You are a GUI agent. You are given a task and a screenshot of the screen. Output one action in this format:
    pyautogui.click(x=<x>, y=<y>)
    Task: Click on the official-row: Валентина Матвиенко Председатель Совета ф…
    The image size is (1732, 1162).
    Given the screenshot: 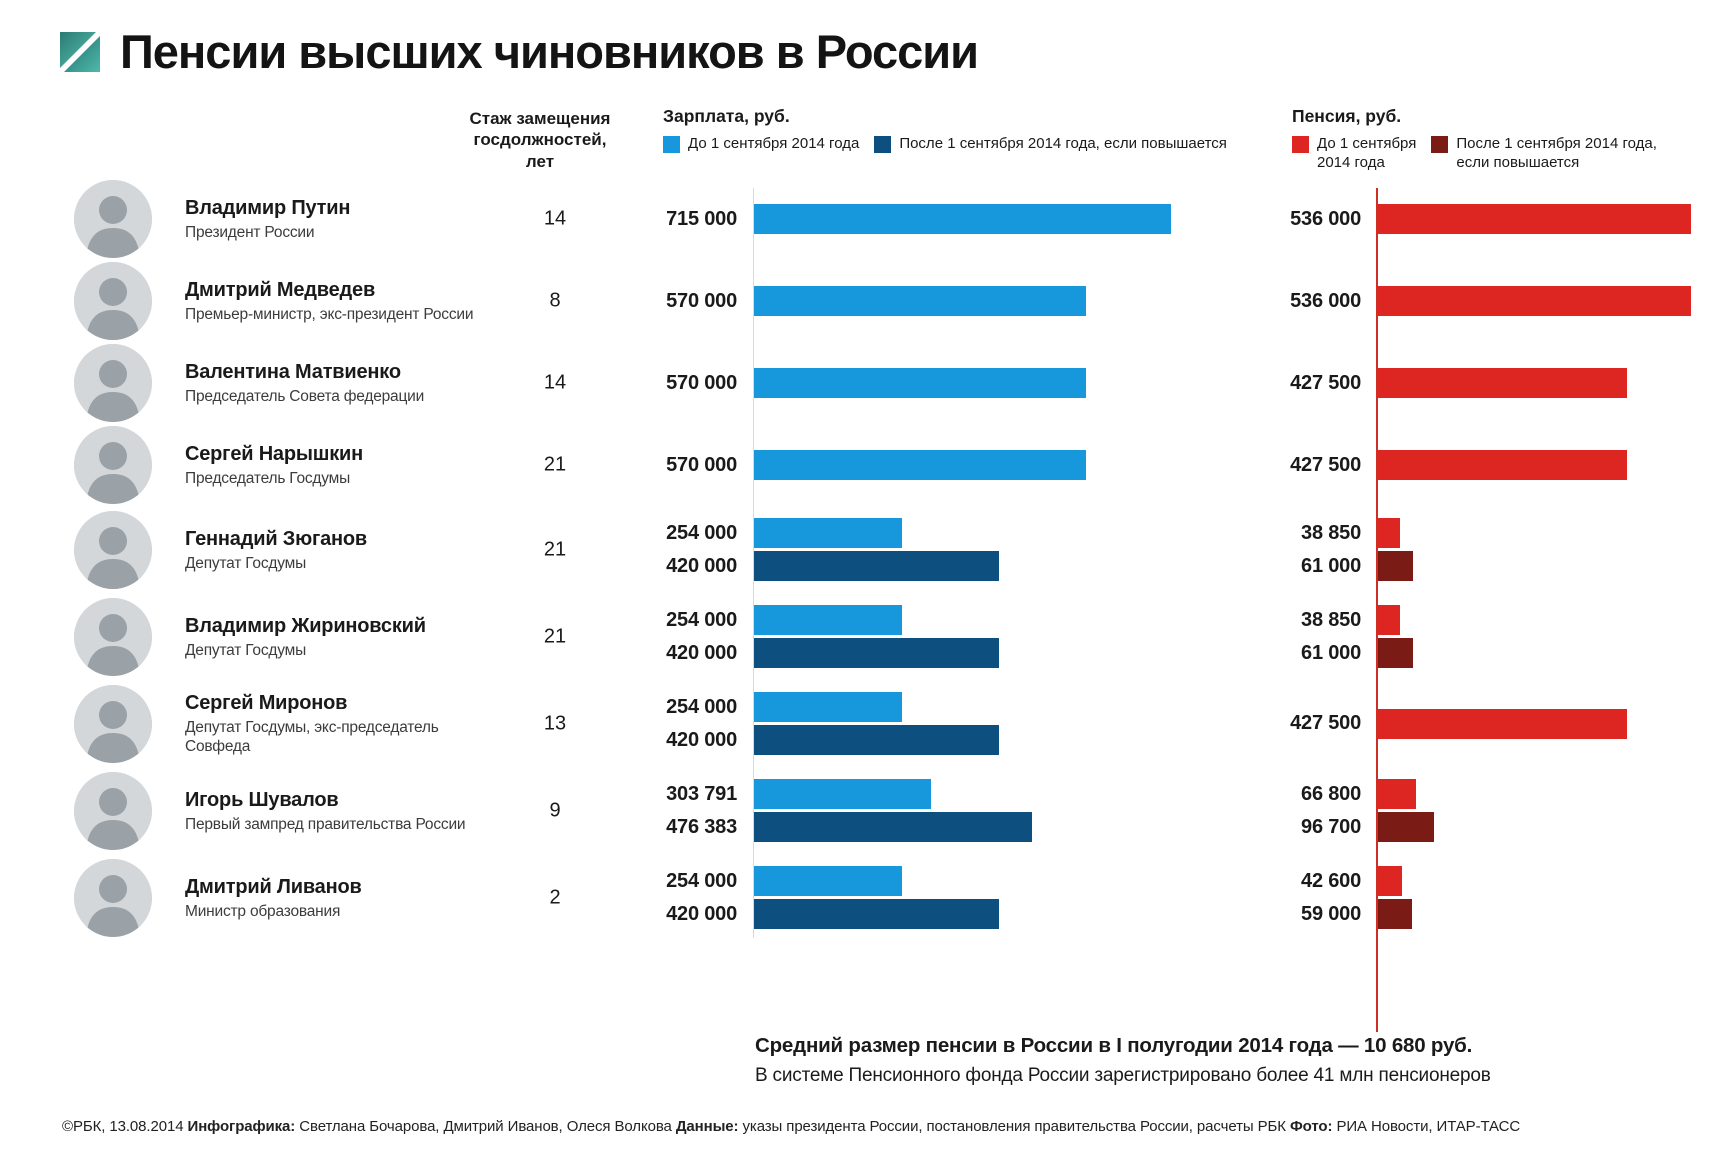 What is the action you would take?
    pyautogui.click(x=866, y=383)
    